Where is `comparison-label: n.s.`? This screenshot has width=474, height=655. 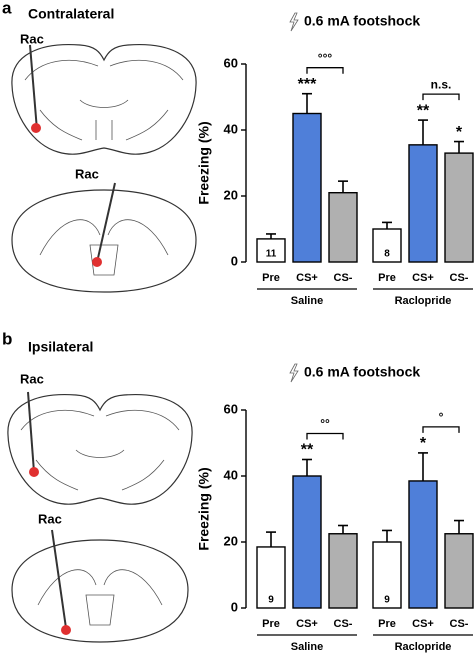 comparison-label: n.s. is located at coordinates (441, 84).